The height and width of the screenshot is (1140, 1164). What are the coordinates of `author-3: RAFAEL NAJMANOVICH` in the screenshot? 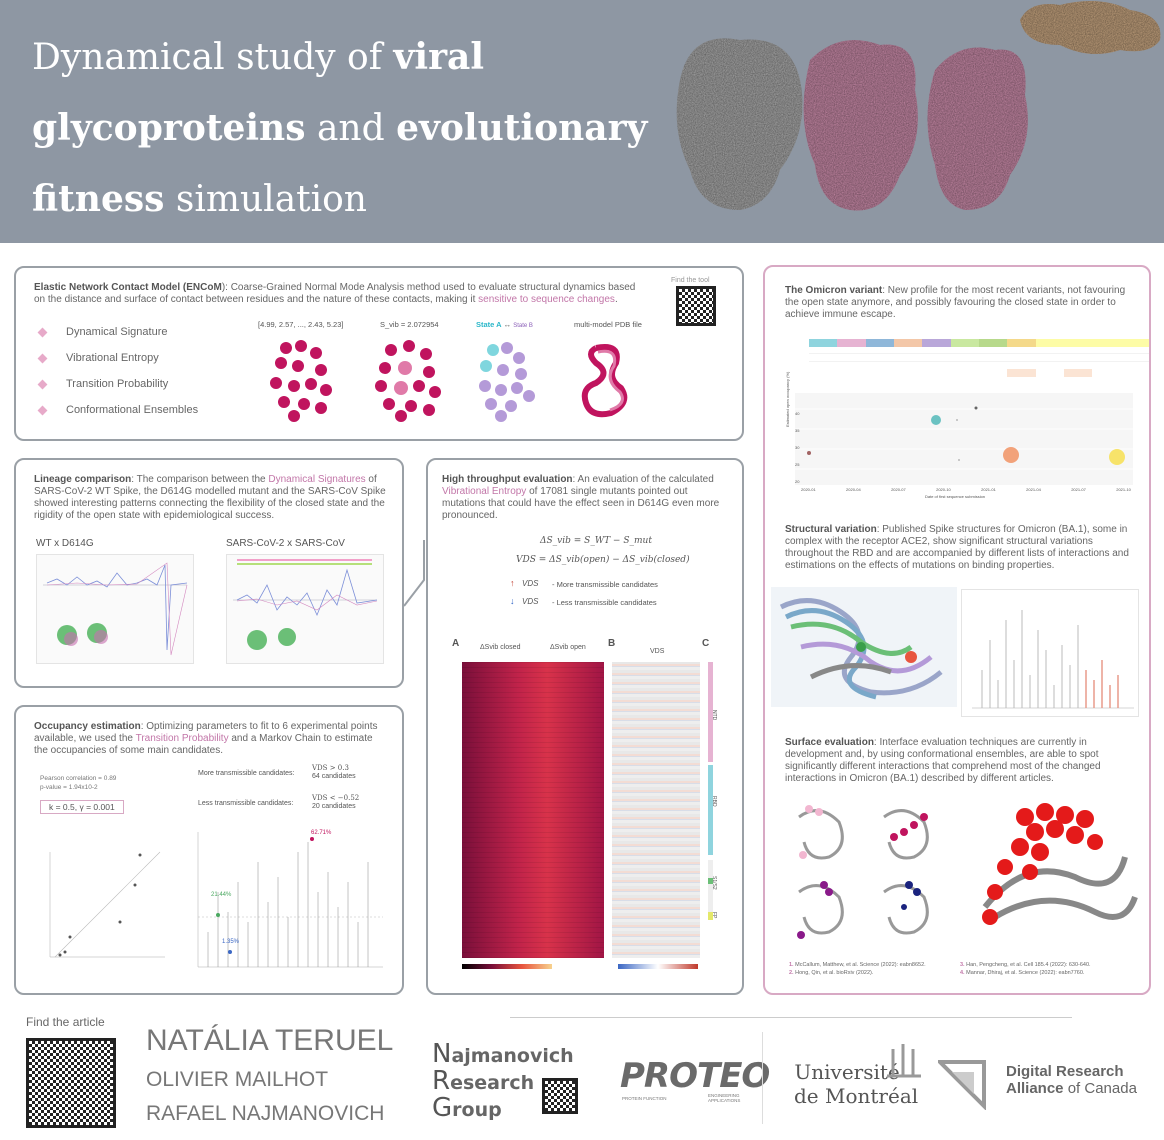 It's located at (265, 1113).